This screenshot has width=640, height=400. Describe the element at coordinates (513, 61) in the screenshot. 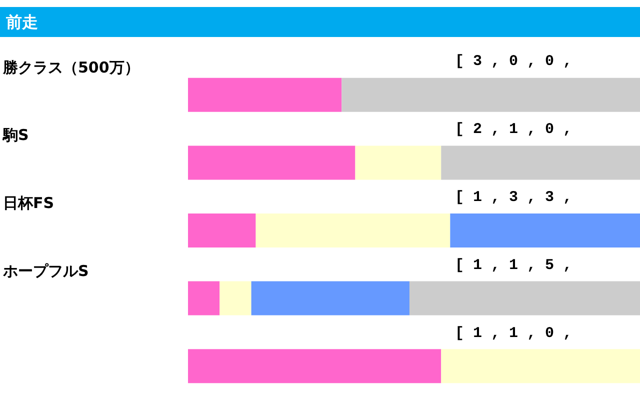

I see `annotation: [ 3 , 0 , 0 ,` at that location.